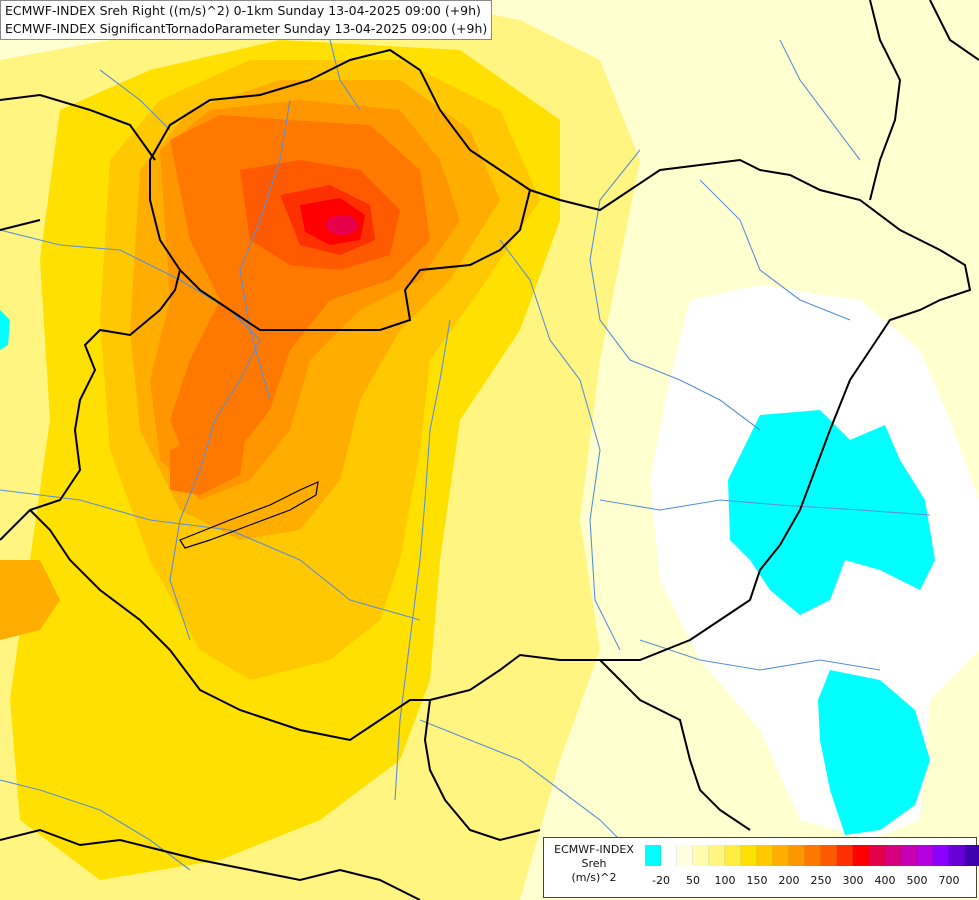 Image resolution: width=979 pixels, height=900 pixels. Describe the element at coordinates (594, 877) in the screenshot. I see `legend-title-line-3: (m/s)^2` at that location.